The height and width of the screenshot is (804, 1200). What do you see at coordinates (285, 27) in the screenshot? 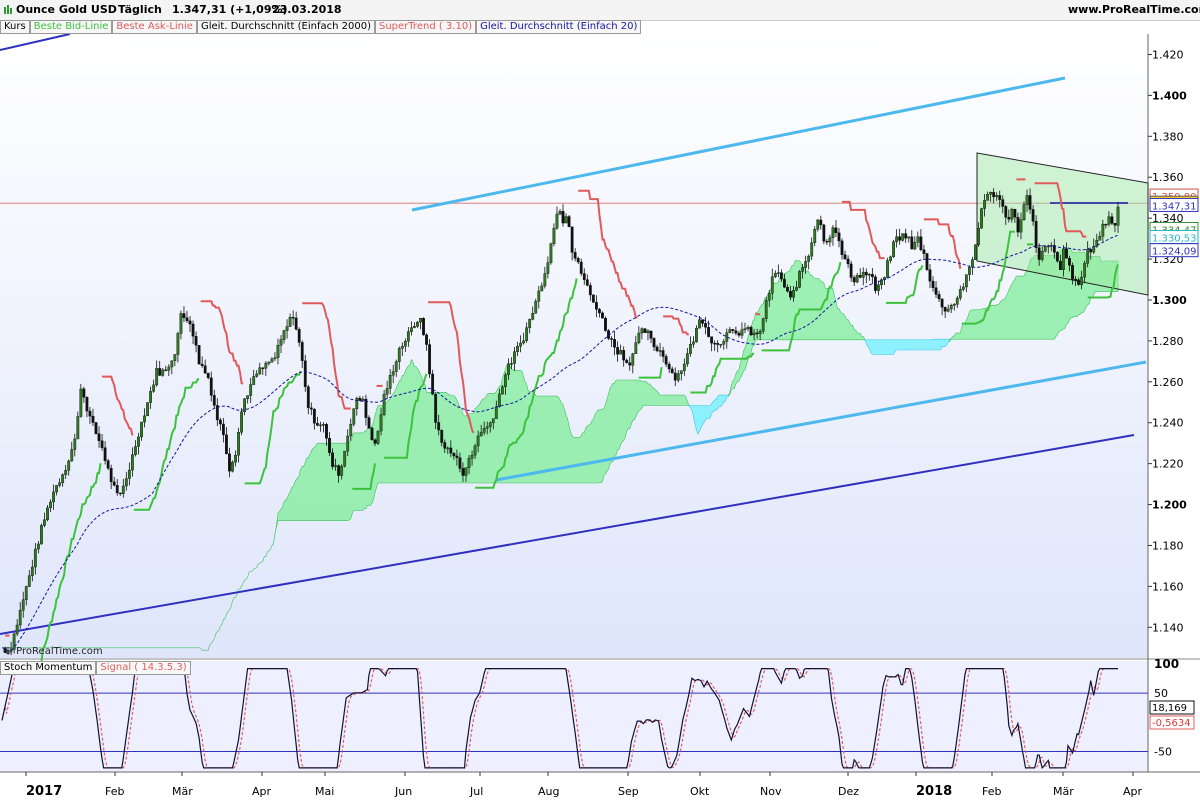
I see `legend-sma2000: Gleit. Durchschnitt (Einfach 2000)` at bounding box center [285, 27].